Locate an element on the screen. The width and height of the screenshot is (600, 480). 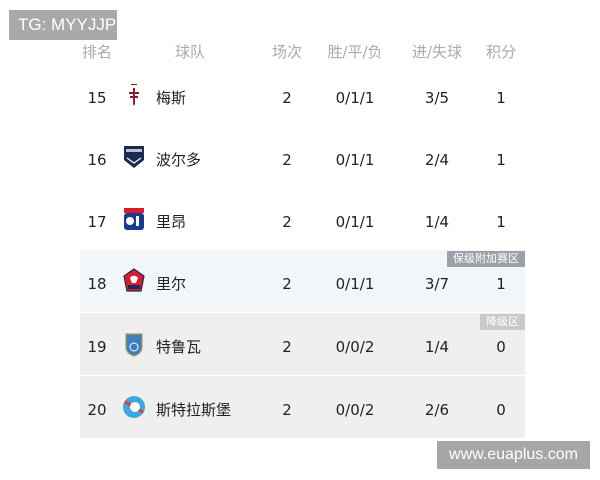
goals: 3/7 is located at coordinates (437, 284).